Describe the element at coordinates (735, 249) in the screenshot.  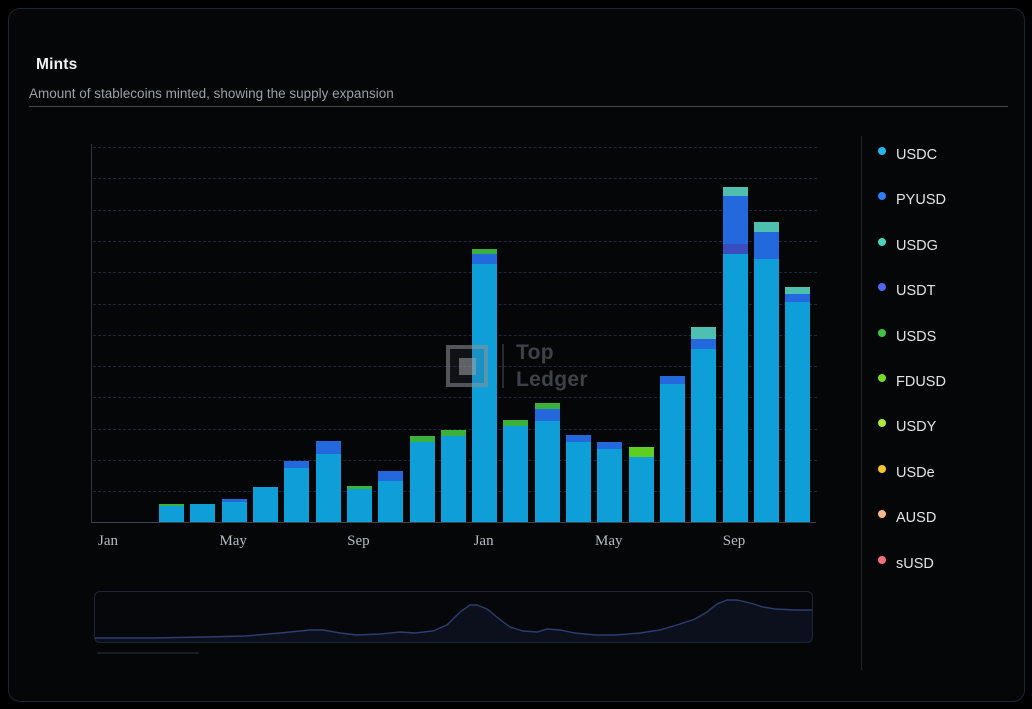
I see `bar-segment-USDT` at that location.